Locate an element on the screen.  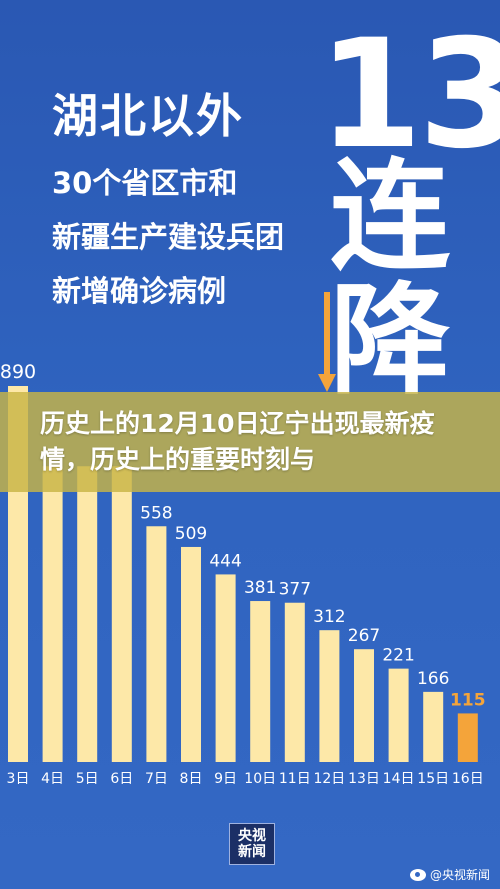
category-label-16日: 16日 is located at coordinates (468, 779).